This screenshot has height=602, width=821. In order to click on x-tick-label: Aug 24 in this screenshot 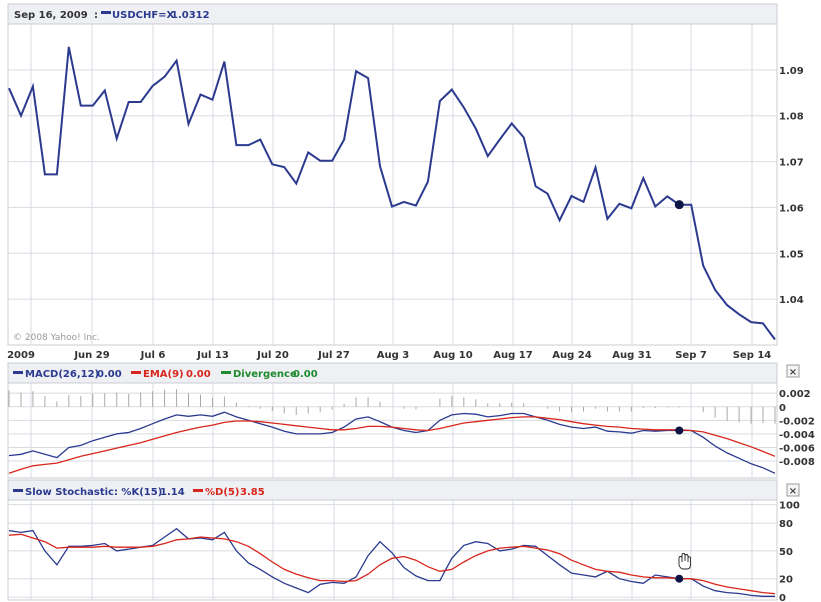, I will do `click(571, 355)`.